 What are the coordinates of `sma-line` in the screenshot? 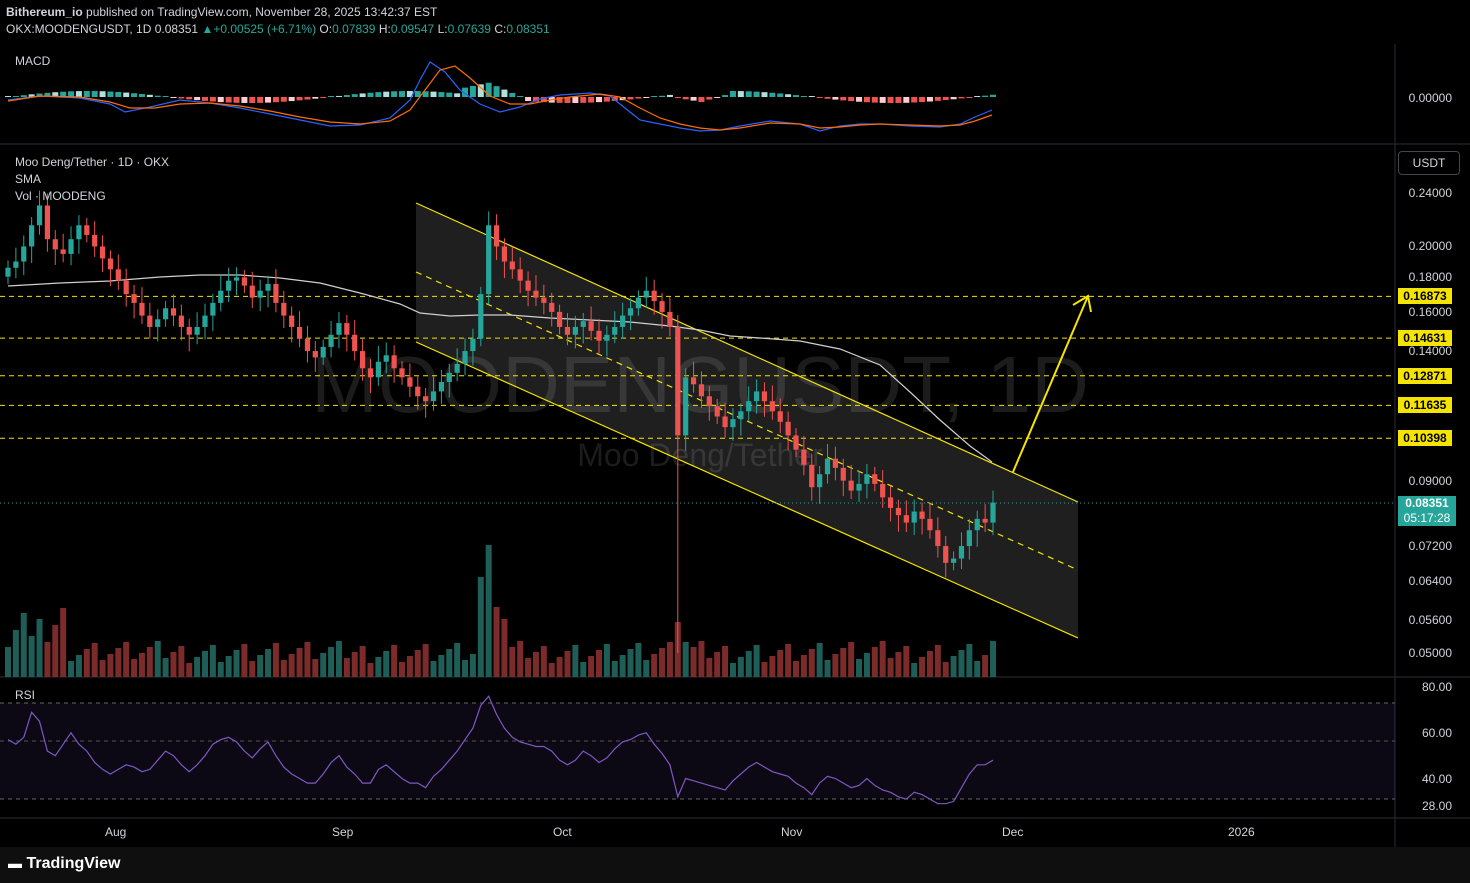 It's located at (500, 368).